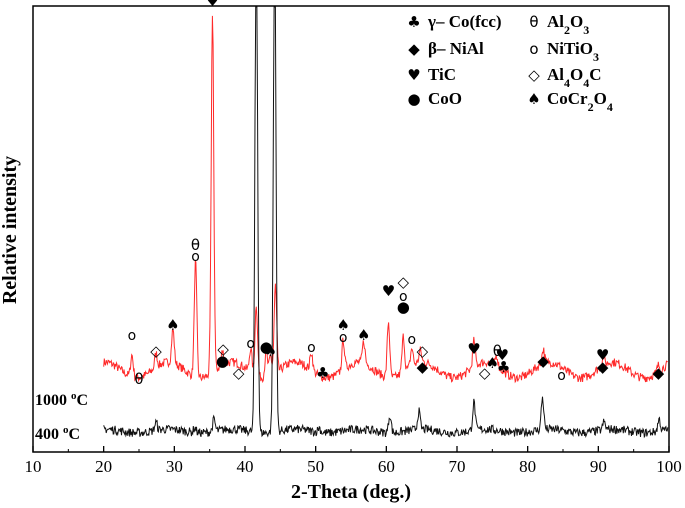  What do you see at coordinates (533, 99) in the screenshot?
I see `legend-symbol: ♠` at bounding box center [533, 99].